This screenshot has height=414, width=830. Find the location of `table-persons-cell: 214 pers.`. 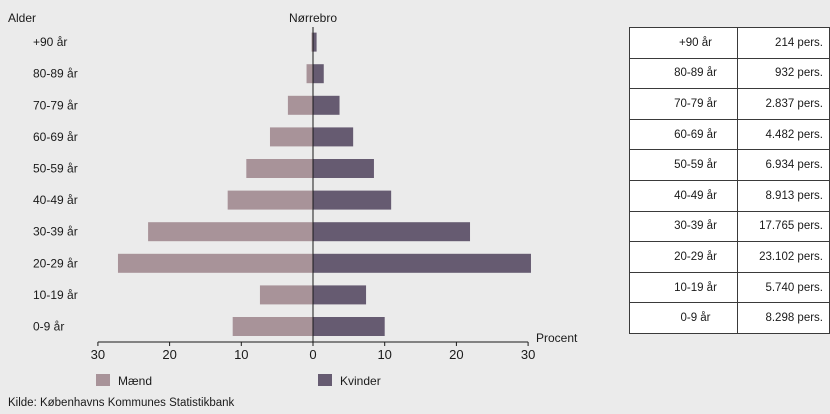

table-persons-cell: 214 pers. is located at coordinates (783, 43).